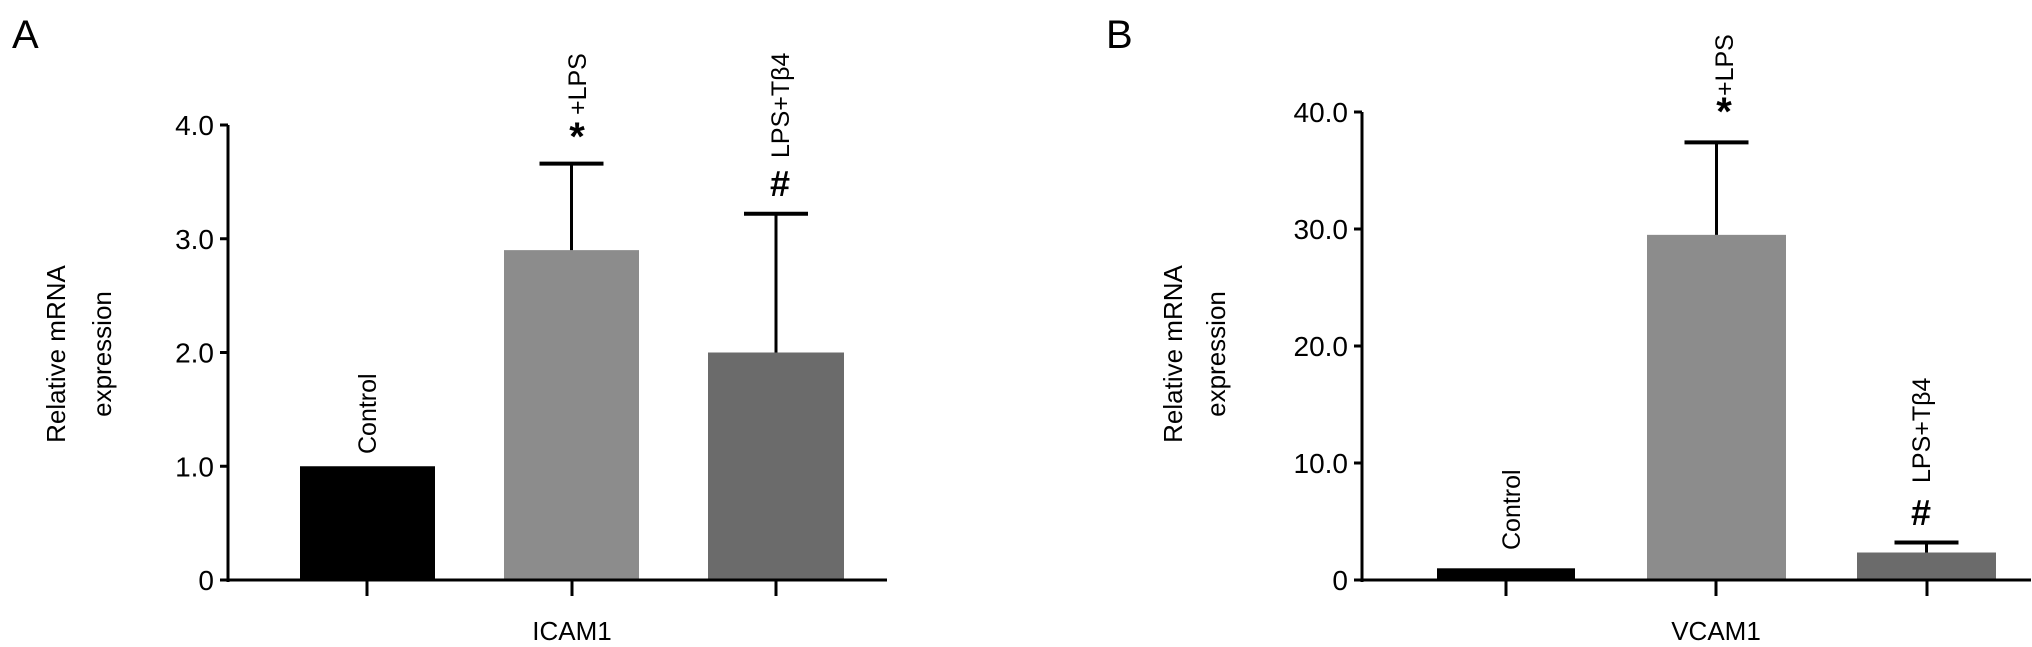  I want to click on y-tick-label: 20.0, so click(1321, 346).